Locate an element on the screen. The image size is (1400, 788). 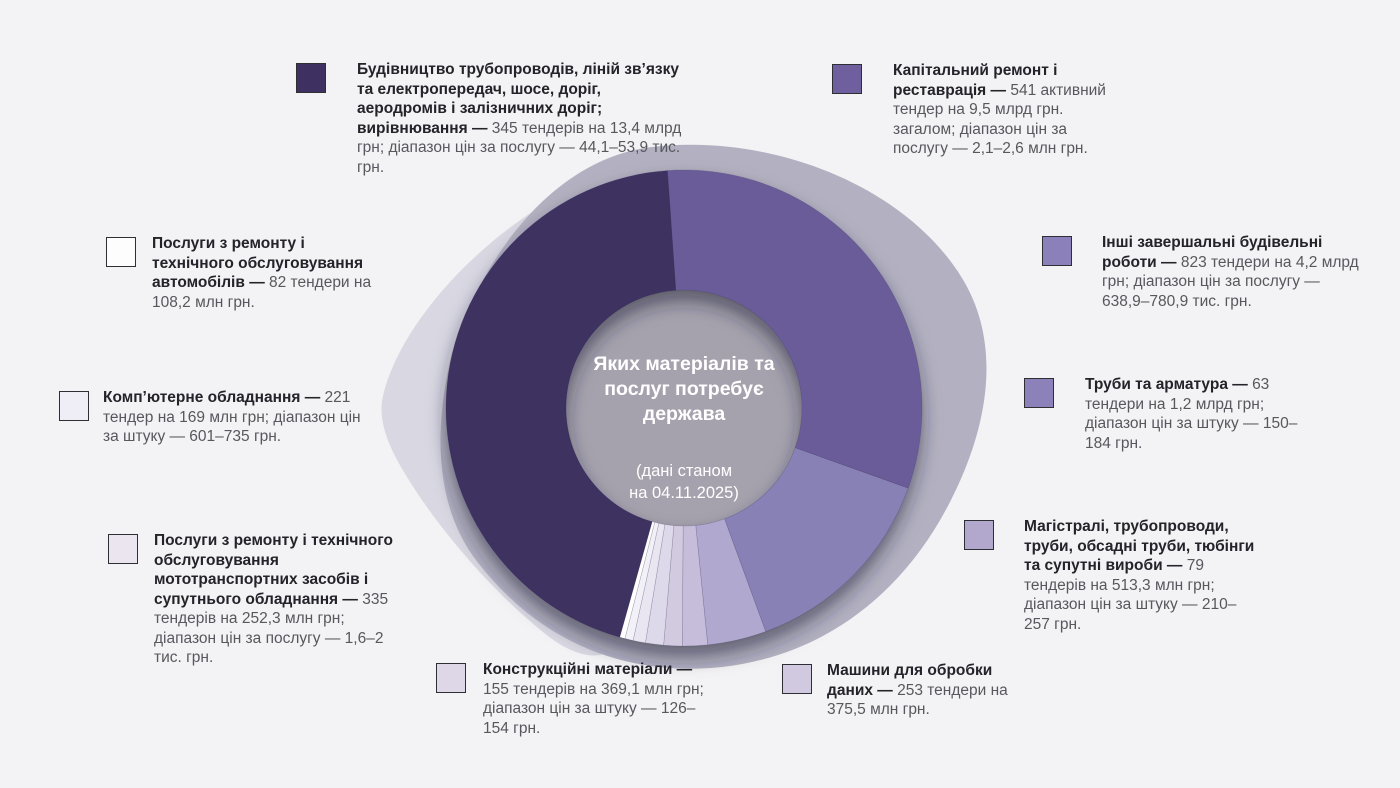
legend-swatch-mahistrali is located at coordinates (979, 535).